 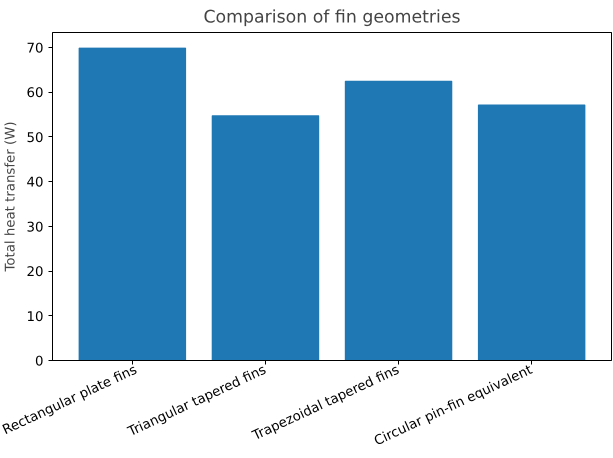 What do you see at coordinates (35, 94) in the screenshot?
I see `y-tick-label: 60` at bounding box center [35, 94].